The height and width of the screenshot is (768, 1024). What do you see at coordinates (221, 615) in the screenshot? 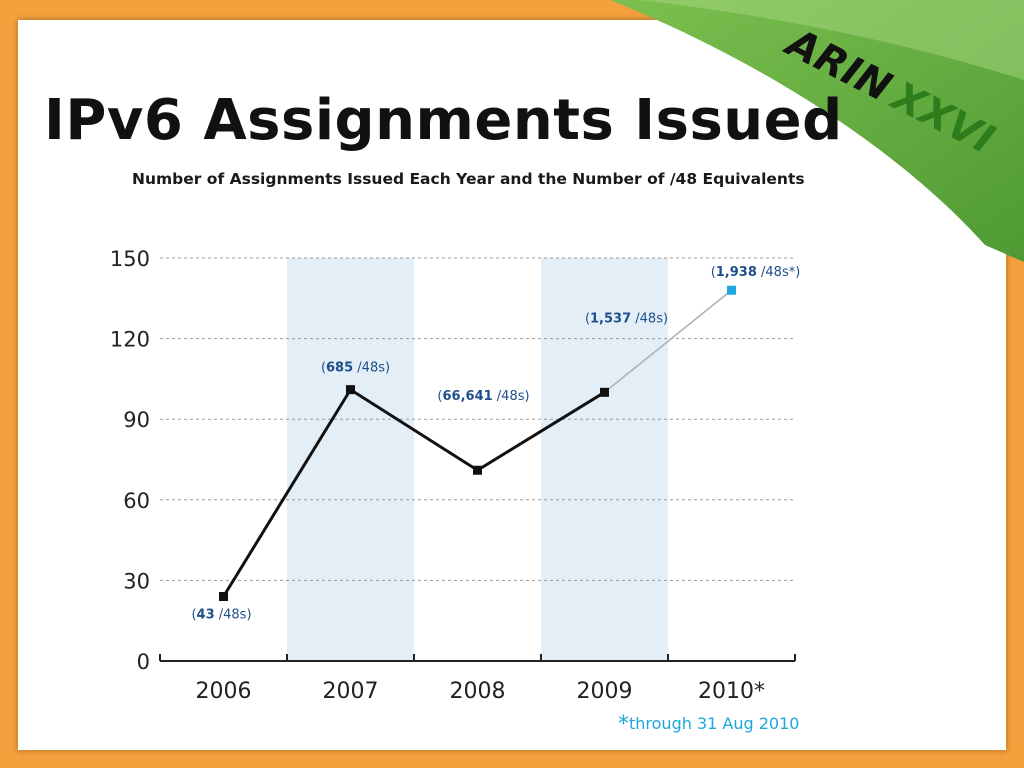
I see `data-label-2006: (43 /48s)` at bounding box center [221, 615].